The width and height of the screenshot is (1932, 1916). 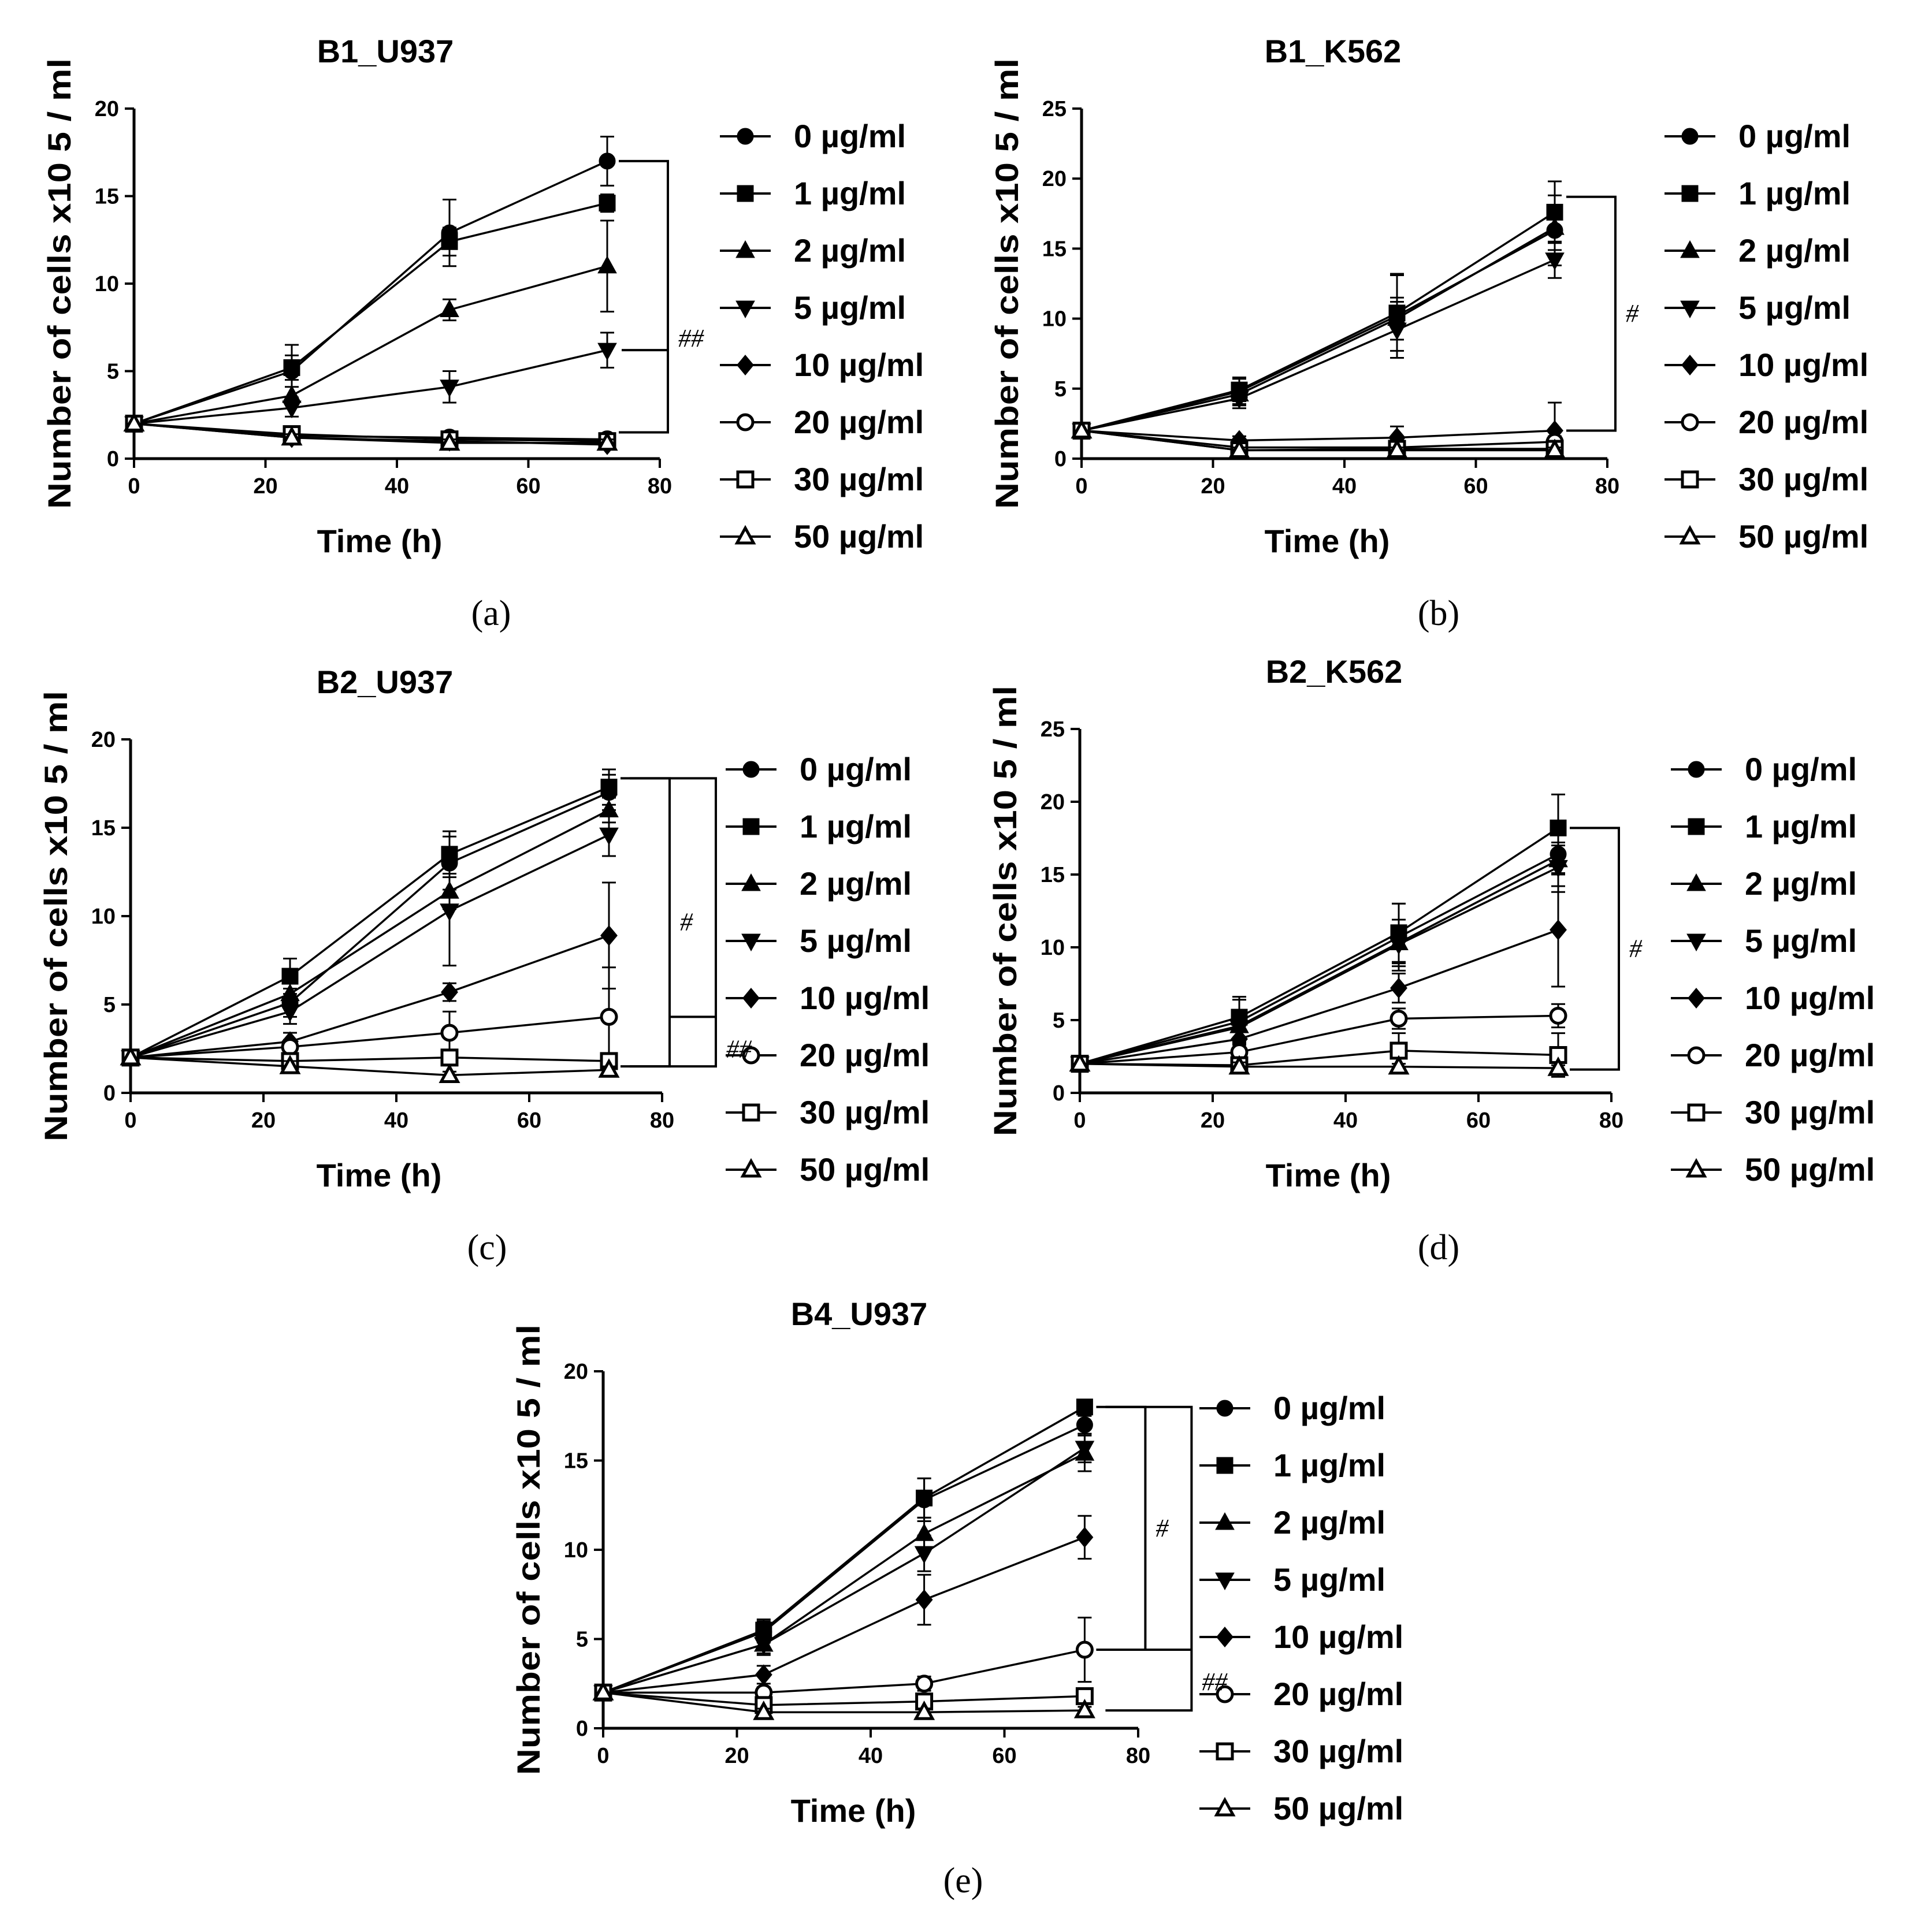 I want to click on panel-caption: (c), so click(x=487, y=1247).